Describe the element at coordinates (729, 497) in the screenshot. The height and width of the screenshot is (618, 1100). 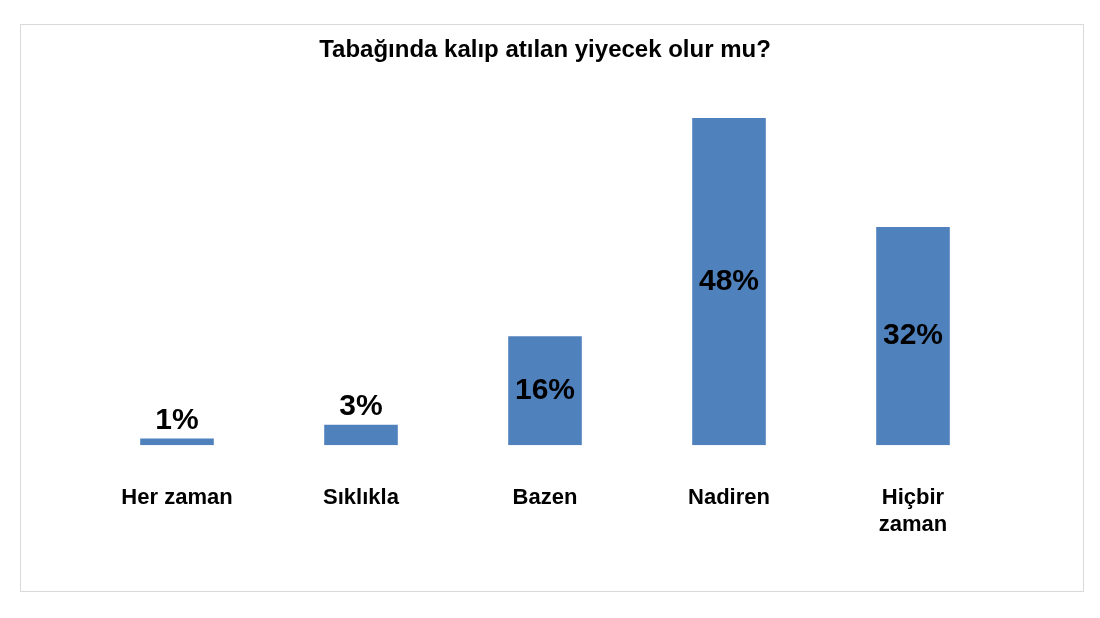
I see `x-tick-label: Nadiren` at that location.